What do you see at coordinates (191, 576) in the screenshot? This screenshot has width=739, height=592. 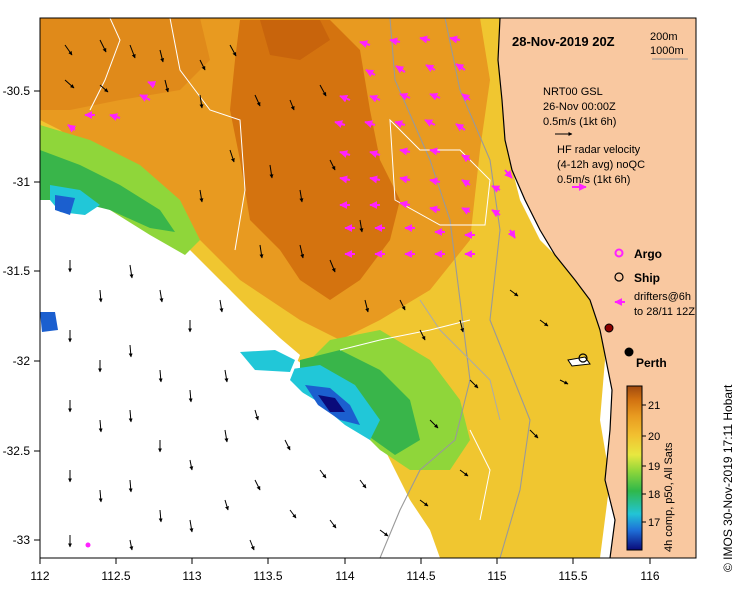 I see `x-tick-label: 113` at bounding box center [191, 576].